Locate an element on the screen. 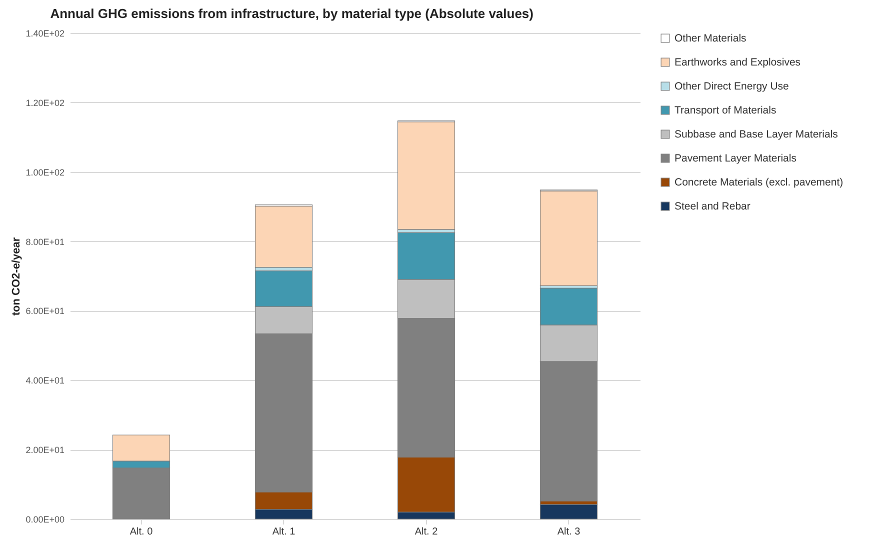  y-tick-label: 0.00E+00 is located at coordinates (45, 519).